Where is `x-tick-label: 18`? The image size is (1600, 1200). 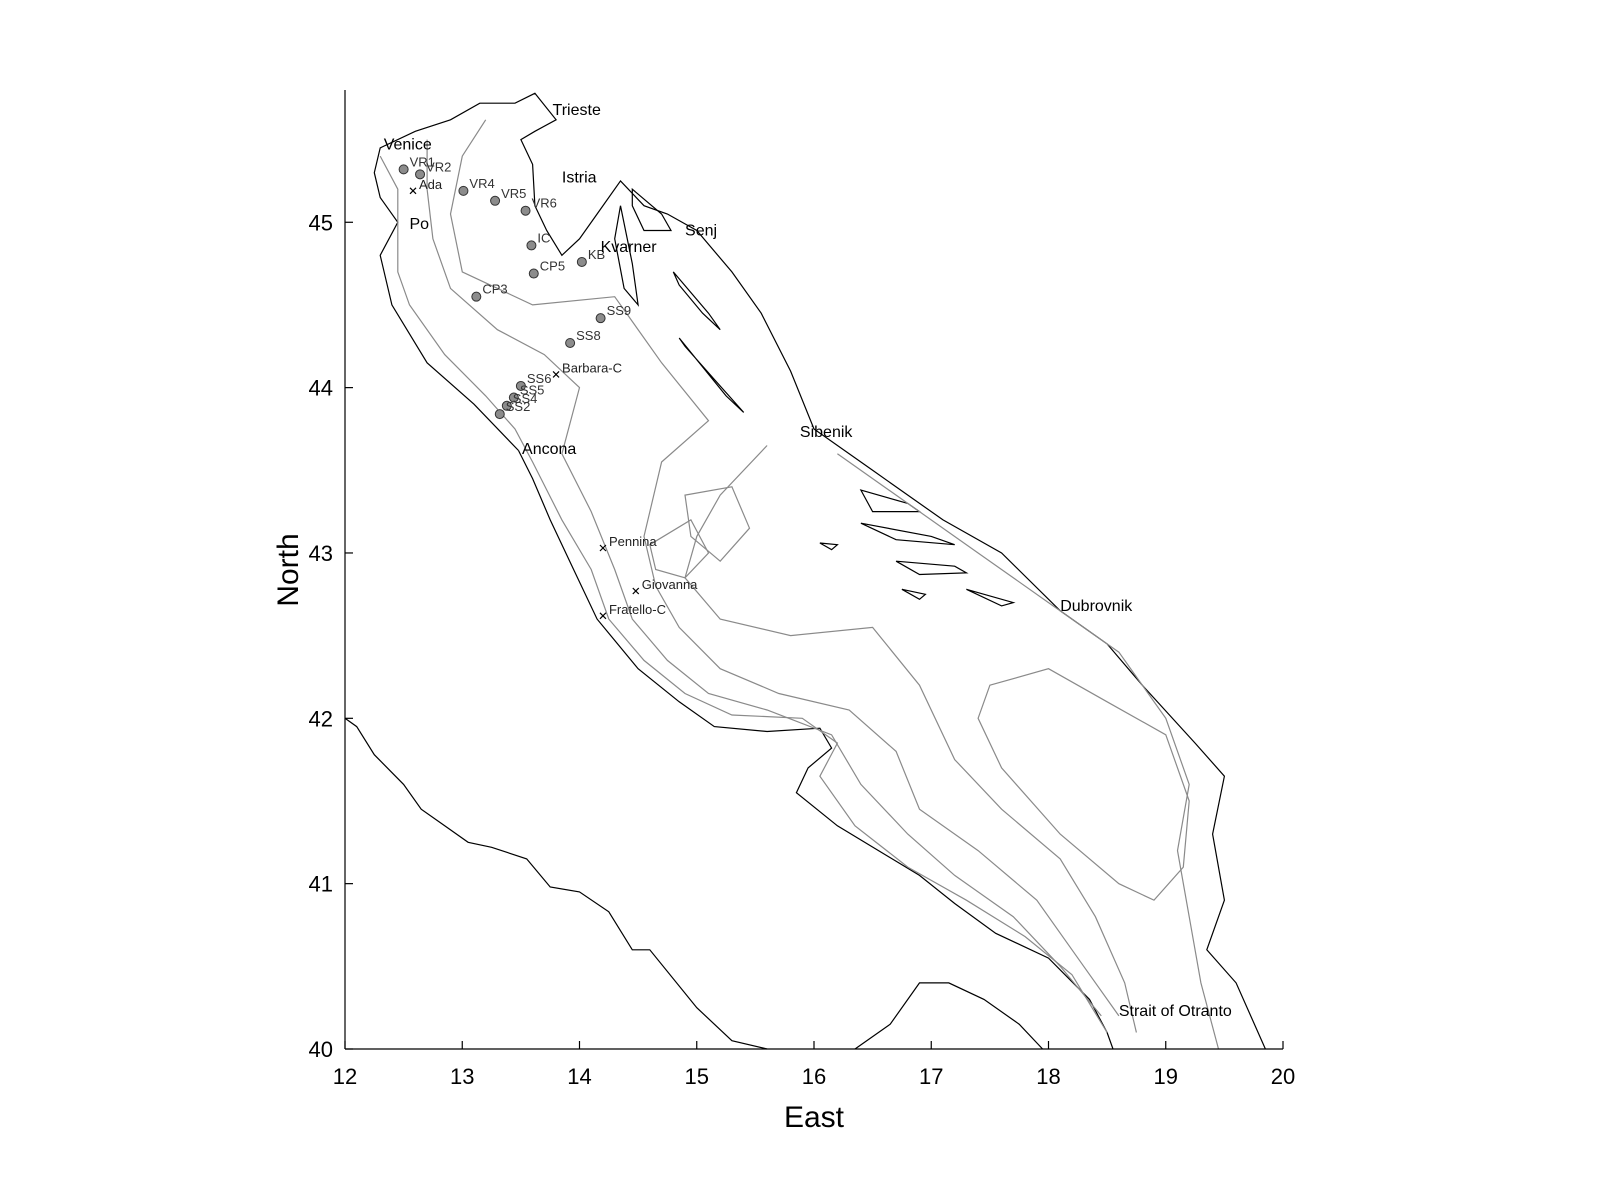 x-tick-label: 18 is located at coordinates (1048, 1076).